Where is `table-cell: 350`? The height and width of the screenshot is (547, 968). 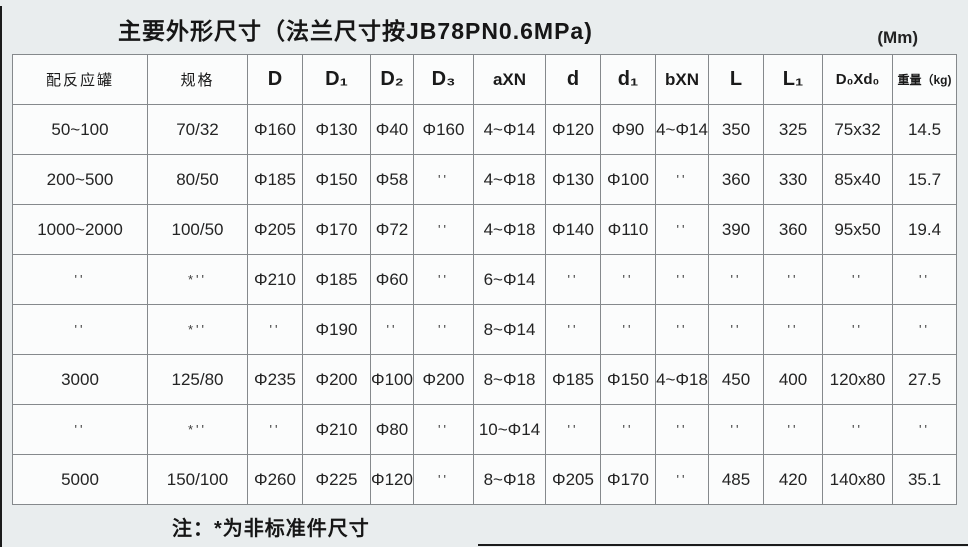 table-cell: 350 is located at coordinates (736, 129).